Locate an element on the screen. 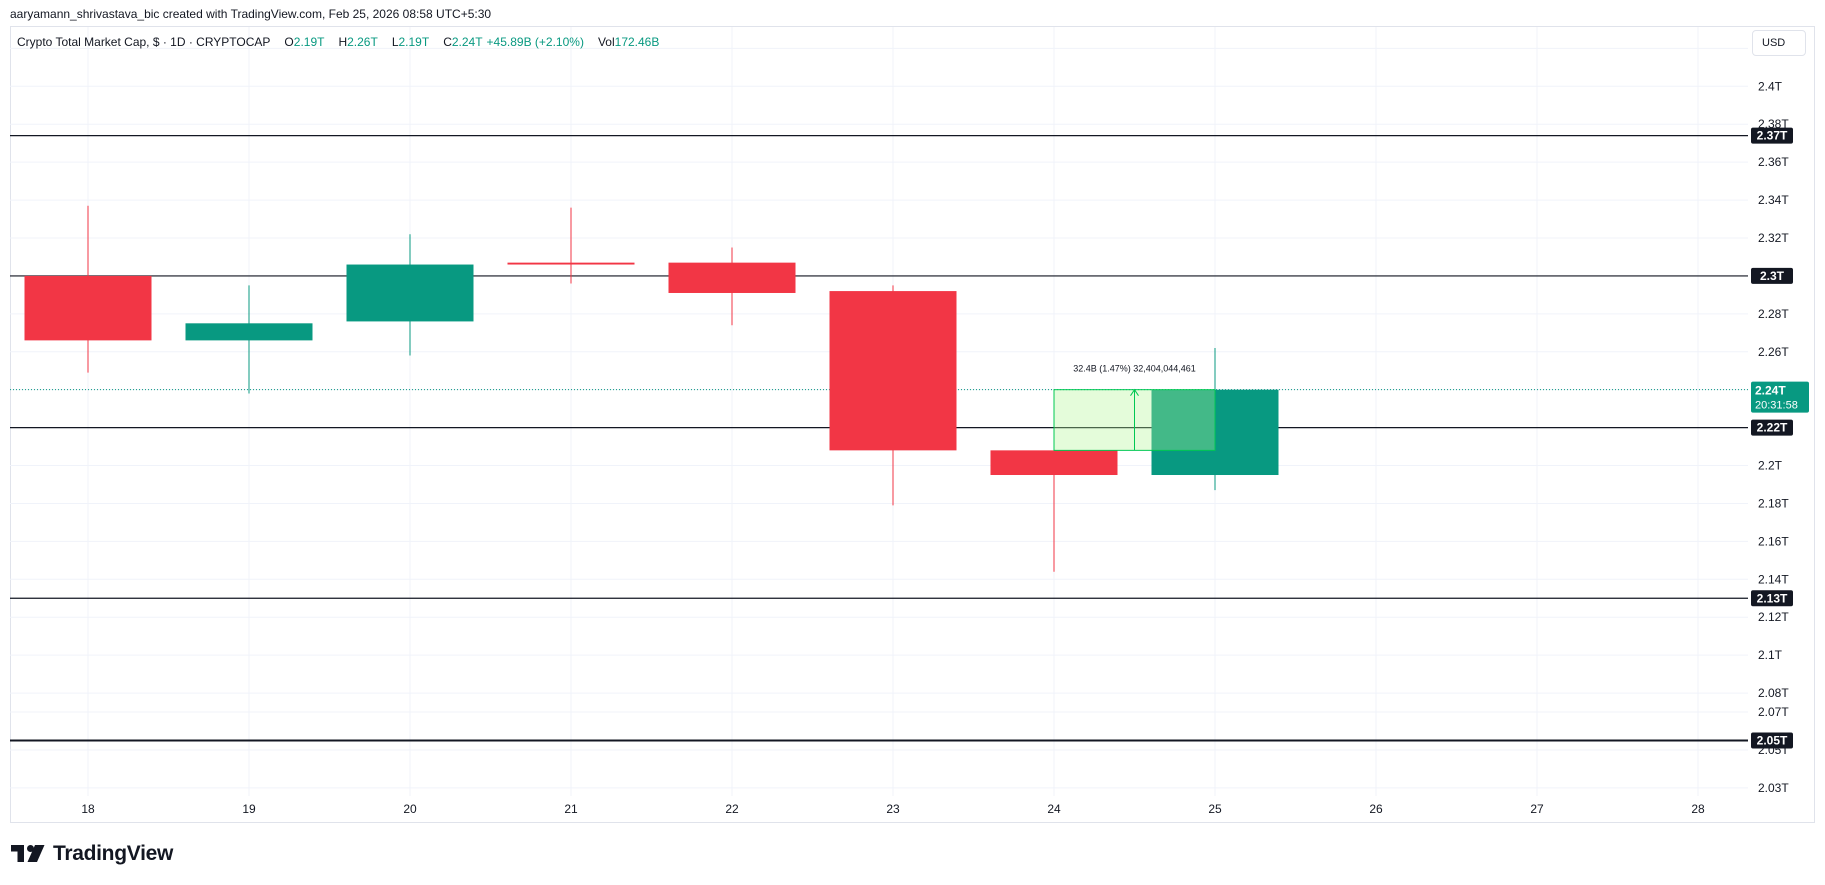 Image resolution: width=1825 pixels, height=885 pixels. y-tick-label: 2.1T is located at coordinates (1770, 655).